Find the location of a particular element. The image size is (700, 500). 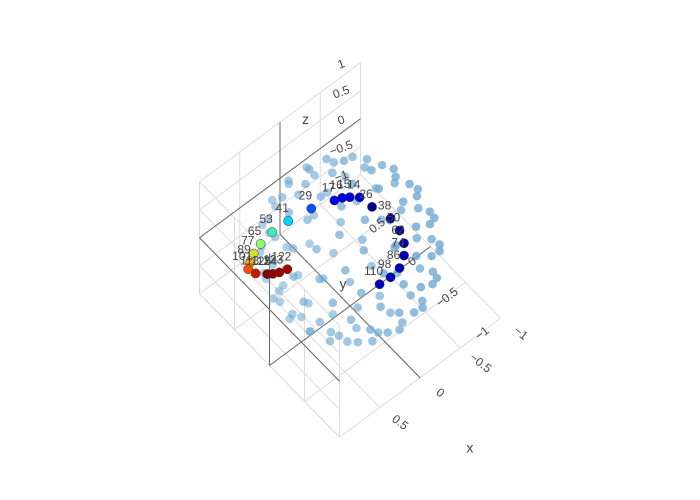

point-label: 122 is located at coordinates (281, 256).